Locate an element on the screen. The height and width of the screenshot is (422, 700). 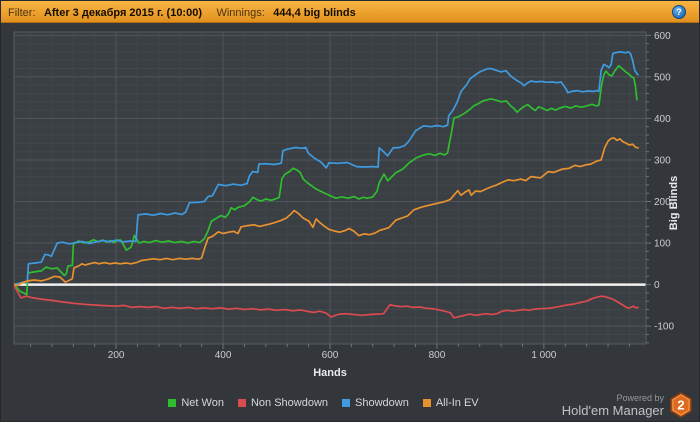
legend-label: All-In EV is located at coordinates (457, 403).